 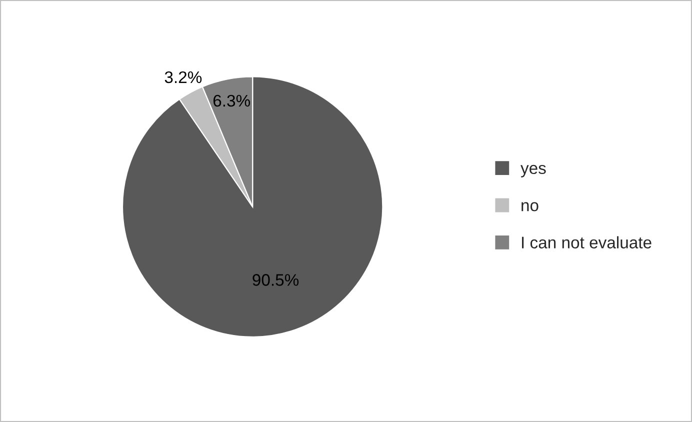 I want to click on data-label: 6.3%, so click(x=231, y=100).